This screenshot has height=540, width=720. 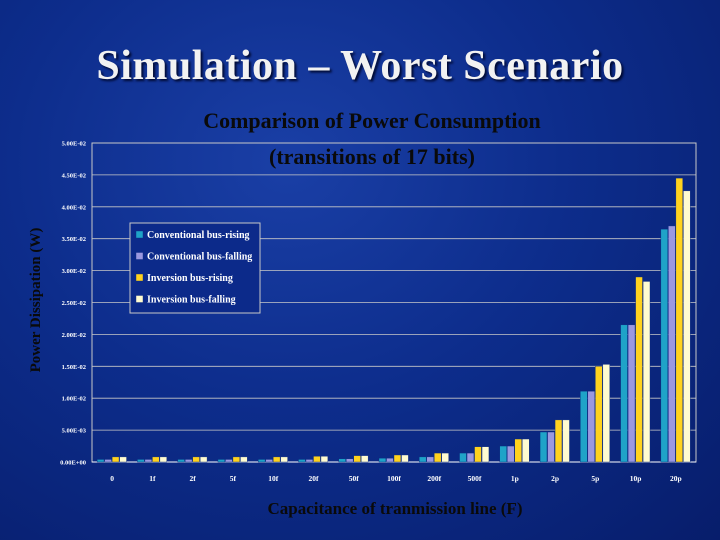 What do you see at coordinates (515, 478) in the screenshot?
I see `x-tick-label: 1p` at bounding box center [515, 478].